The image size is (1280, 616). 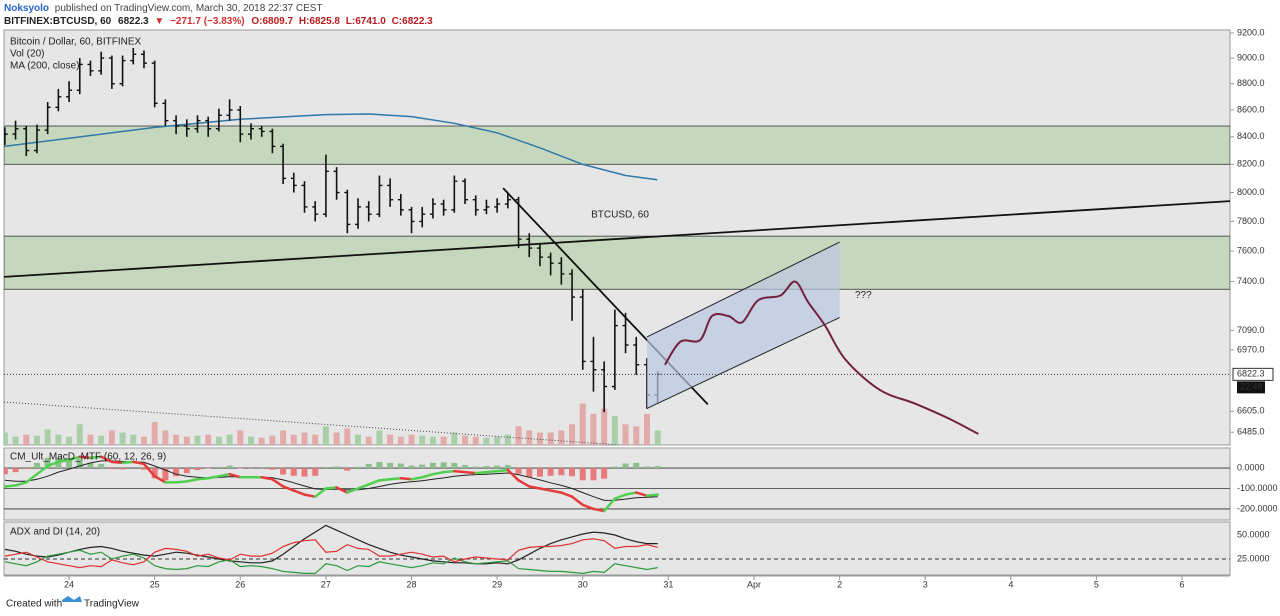 What do you see at coordinates (1253, 374) in the screenshot?
I see `last-price-box` at bounding box center [1253, 374].